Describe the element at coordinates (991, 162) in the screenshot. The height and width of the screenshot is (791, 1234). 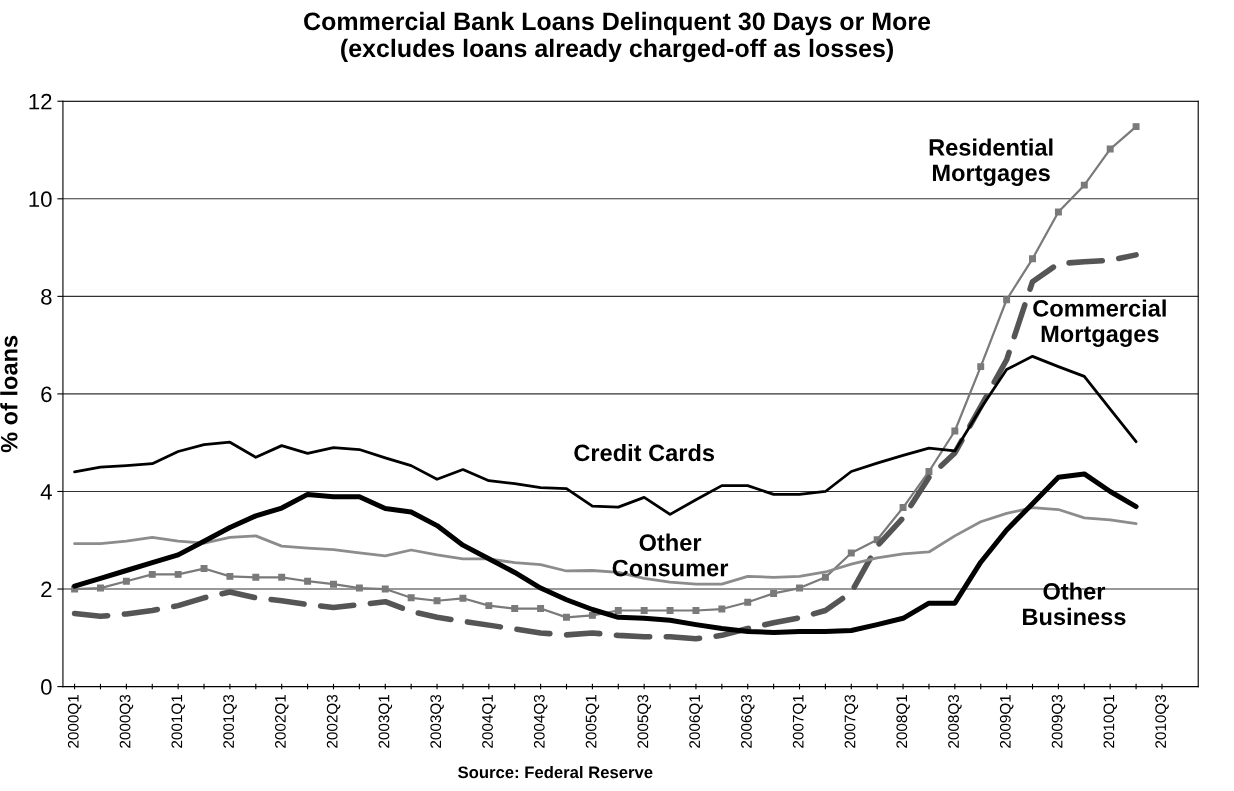
I see `series-label: Residential Mortgages` at that location.